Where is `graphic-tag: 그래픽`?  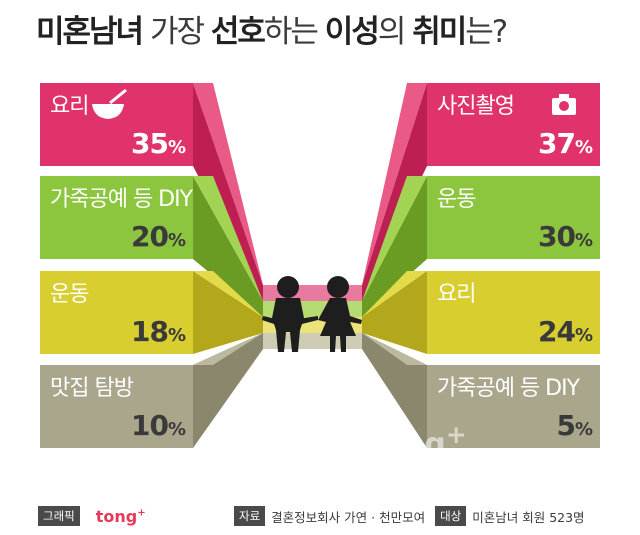 graphic-tag: 그래픽 is located at coordinates (59, 516).